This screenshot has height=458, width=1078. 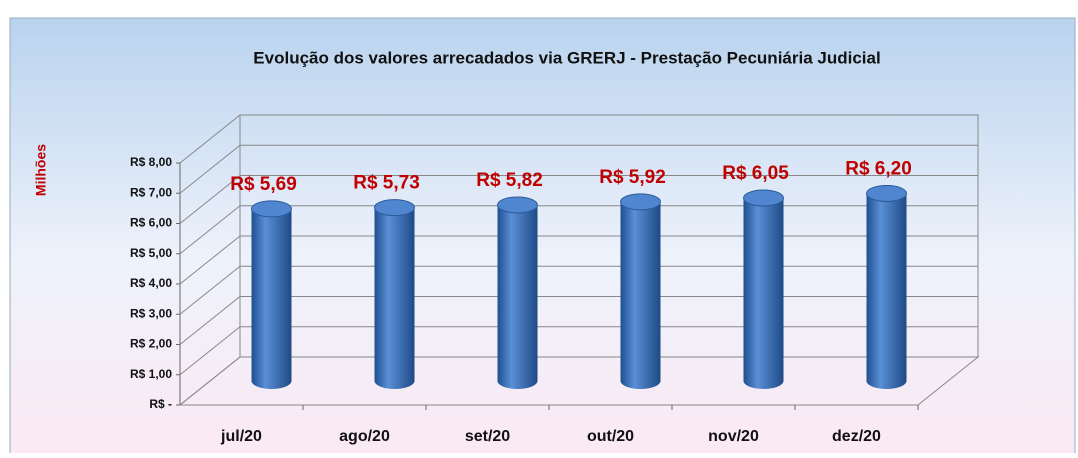 I want to click on y-tick-label: R$ -, so click(x=160, y=404).